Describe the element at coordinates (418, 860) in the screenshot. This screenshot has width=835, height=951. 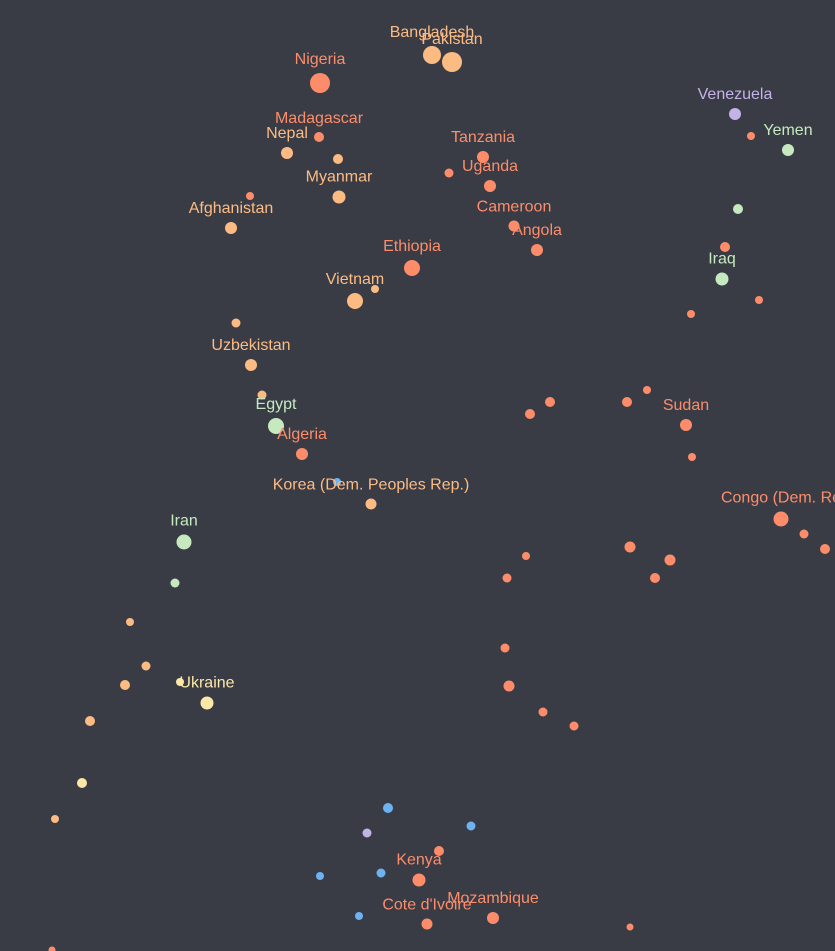
I see `point-label: Kenya` at that location.